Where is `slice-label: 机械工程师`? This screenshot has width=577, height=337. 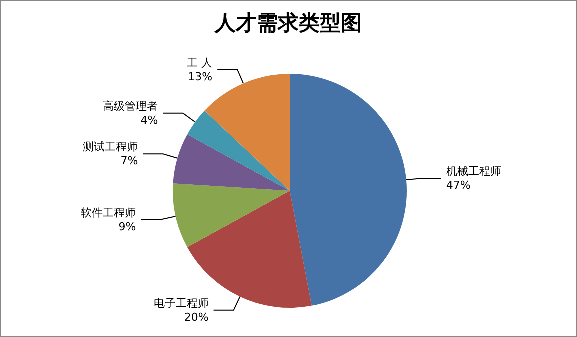
slice-label: 机械工程师 is located at coordinates (474, 171).